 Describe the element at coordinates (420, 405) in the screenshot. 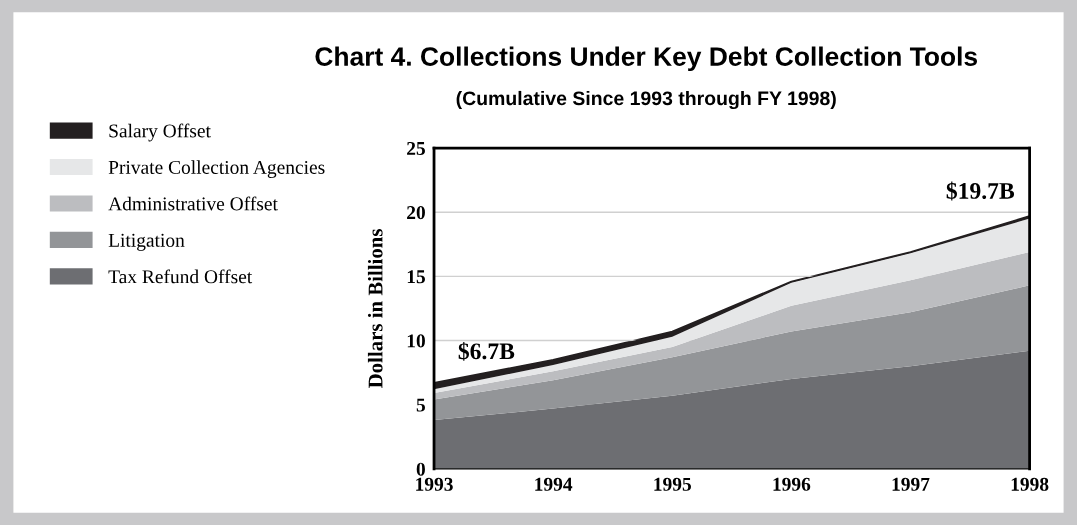

I see `y-tick-label: 5` at that location.